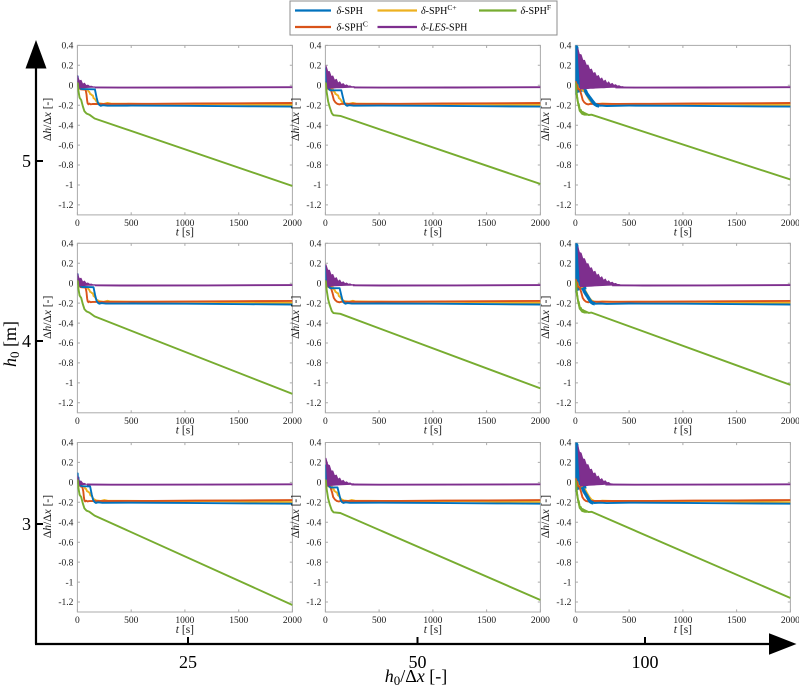  I want to click on svg-text: h0 [m], so click(11, 344).